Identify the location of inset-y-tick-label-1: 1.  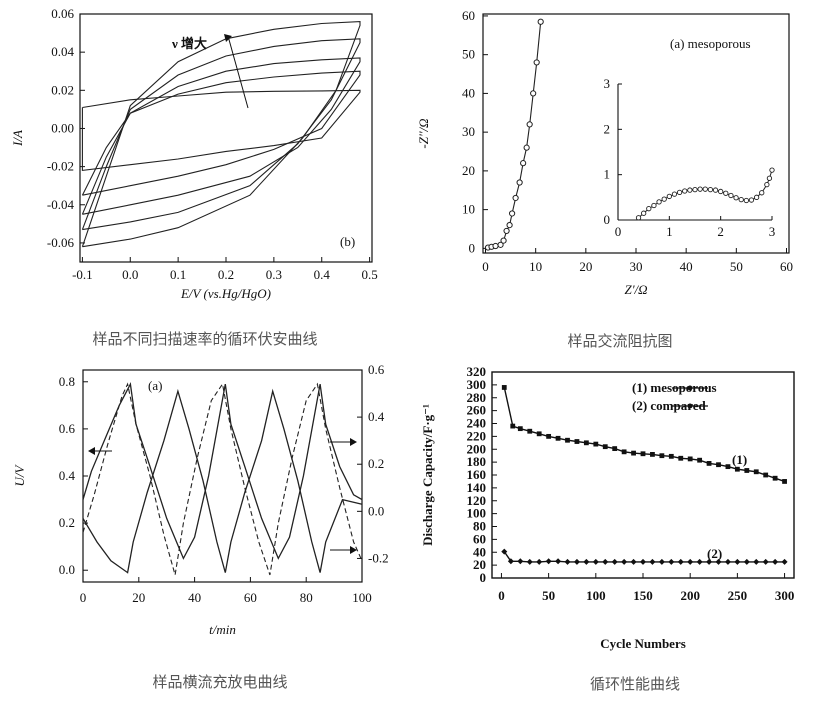
(607, 174).